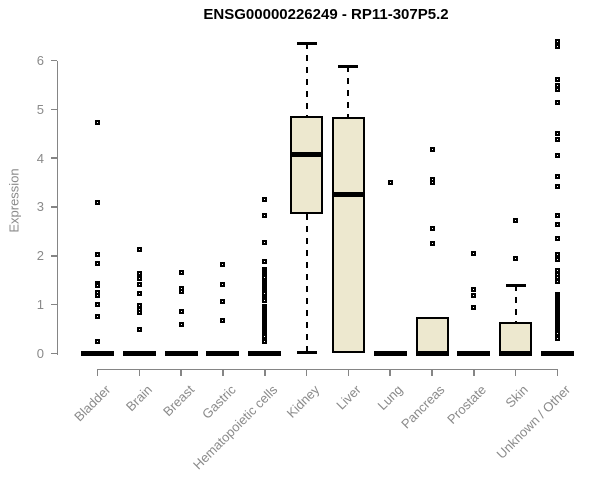  What do you see at coordinates (40, 109) in the screenshot?
I see `y-tick-label: 5` at bounding box center [40, 109].